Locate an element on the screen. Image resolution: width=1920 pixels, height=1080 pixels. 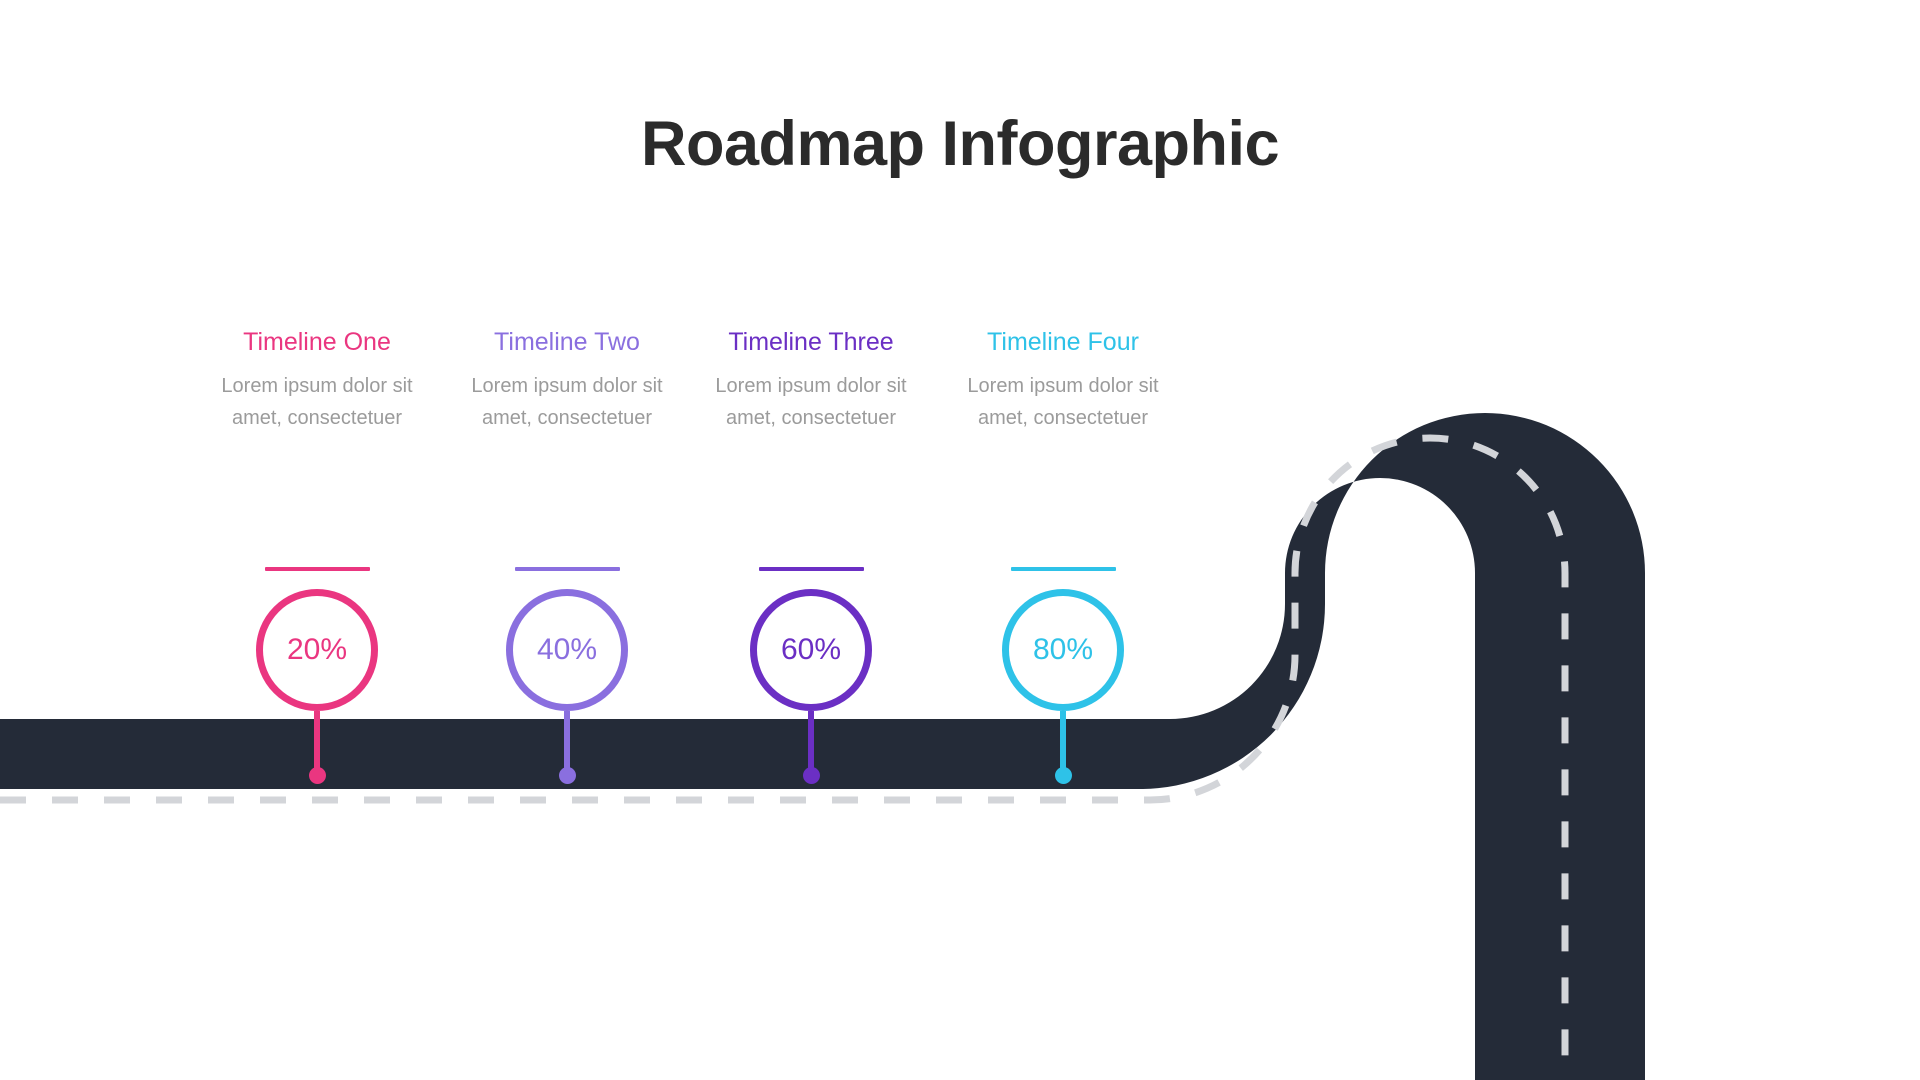
timeline-description-four: Lorem ipsum dolor sit amet, consectetuer is located at coordinates (1063, 402).